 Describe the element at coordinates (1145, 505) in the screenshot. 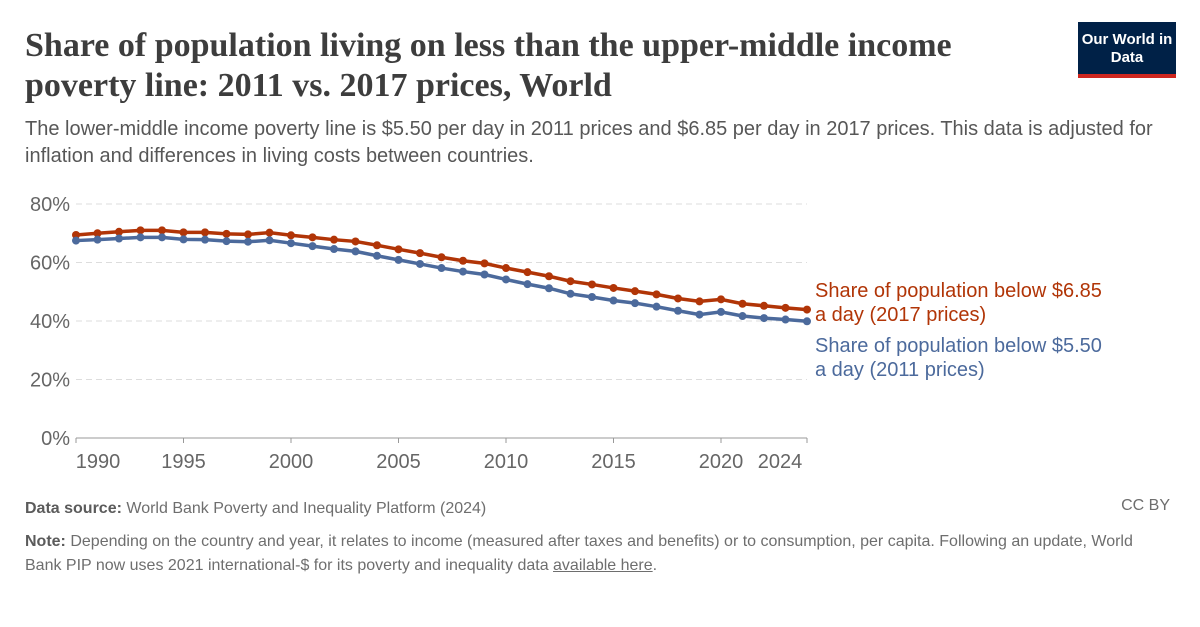

I see `license: CC BY` at that location.